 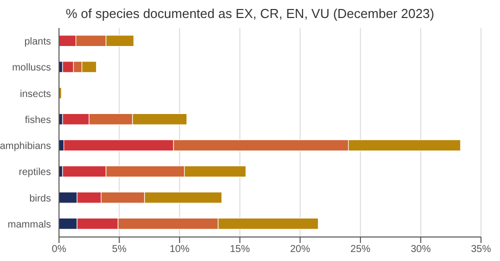 I want to click on x-tick-label: 15%, so click(x=240, y=250).